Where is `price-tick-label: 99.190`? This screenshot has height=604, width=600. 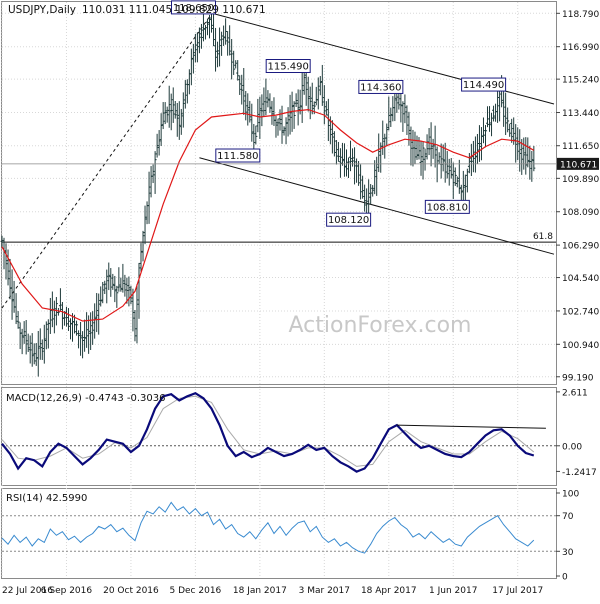 price-tick-label: 99.190 is located at coordinates (578, 378).